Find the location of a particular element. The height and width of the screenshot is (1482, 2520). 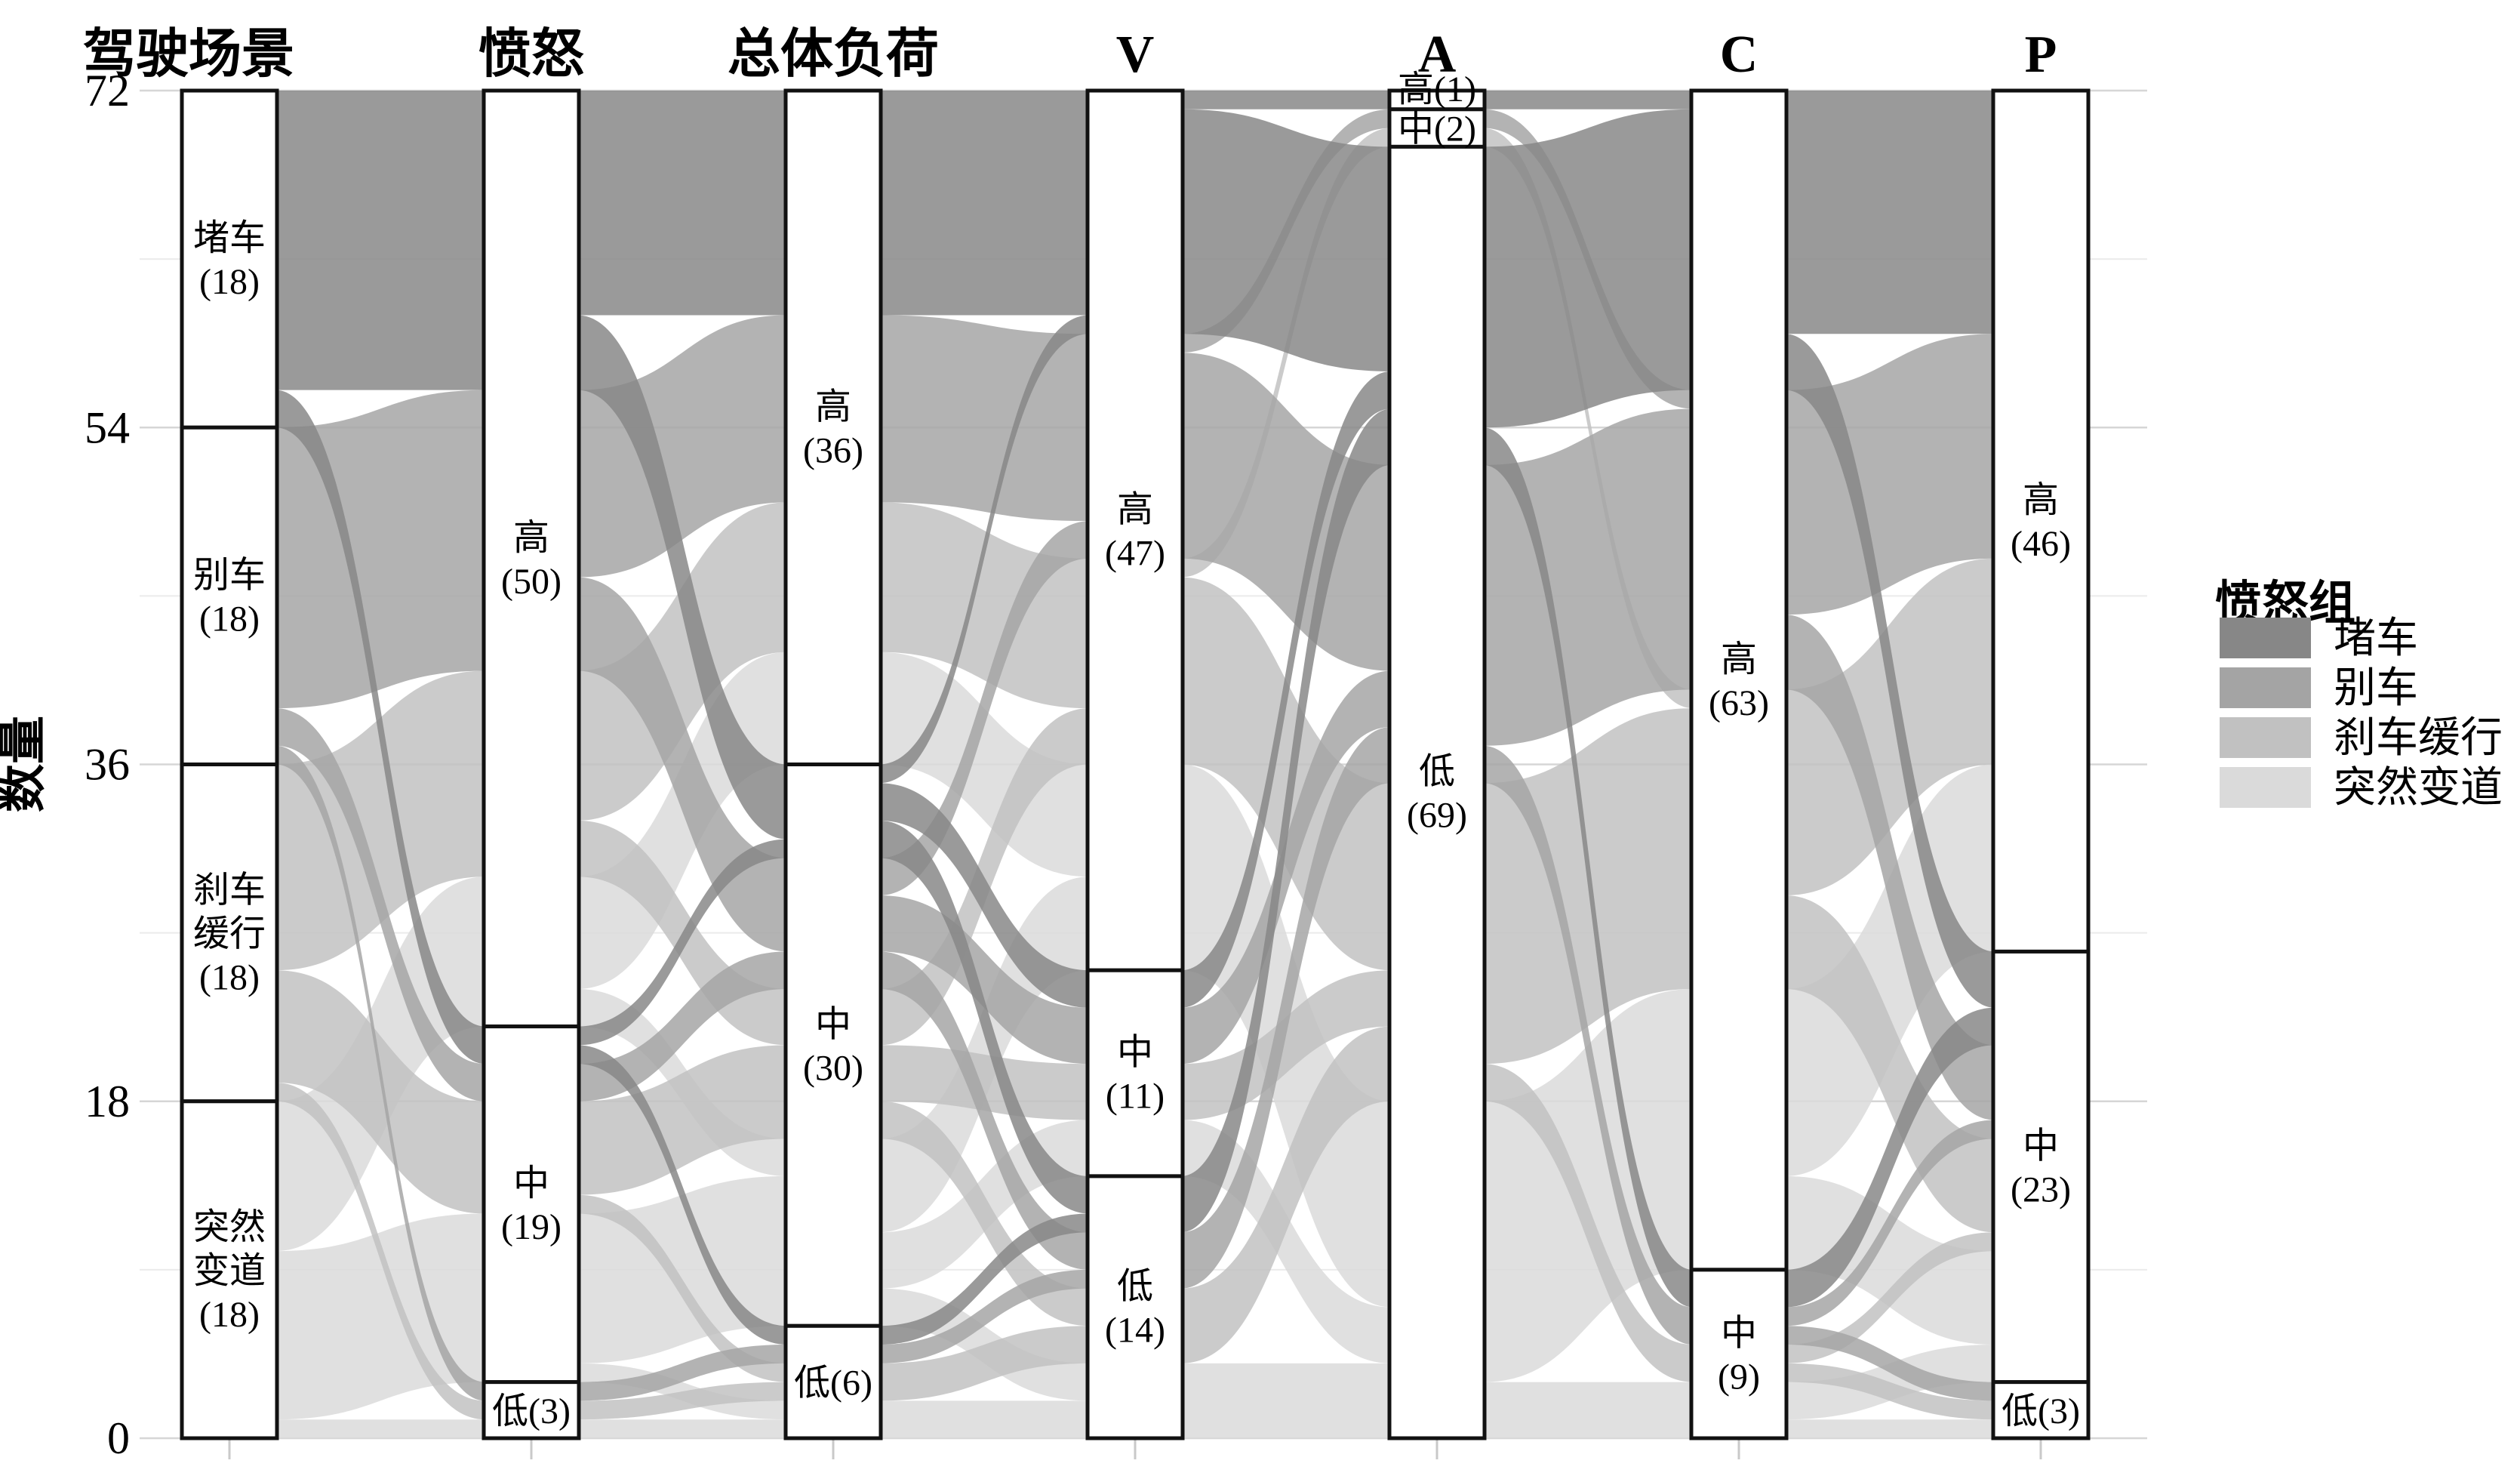

axis-header: 驾驶场景 is located at coordinates (188, 55).